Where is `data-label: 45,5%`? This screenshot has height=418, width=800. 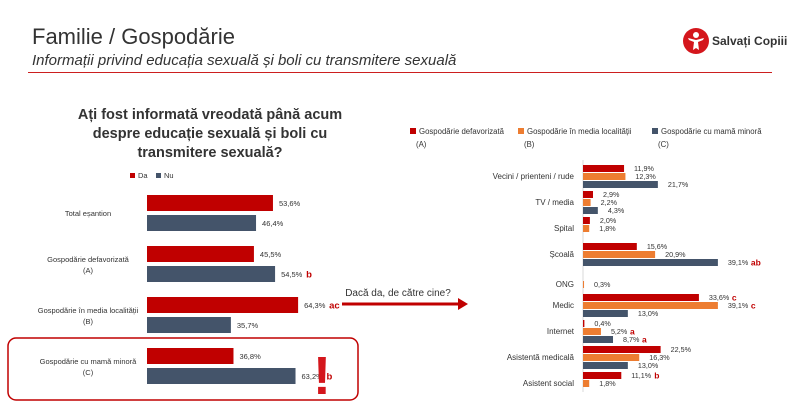
data-label: 45,5% is located at coordinates (271, 254).